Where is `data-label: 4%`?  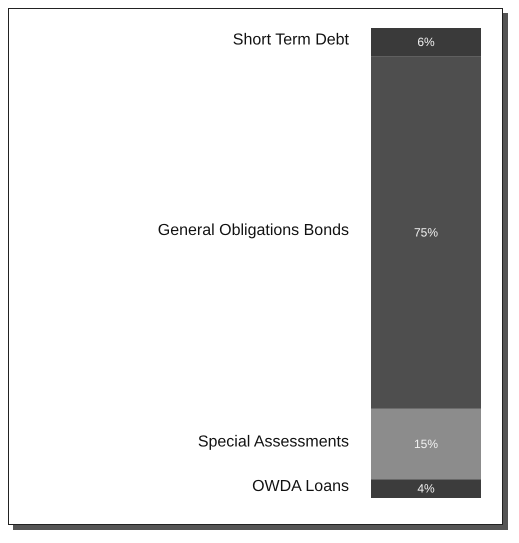 data-label: 4% is located at coordinates (426, 489).